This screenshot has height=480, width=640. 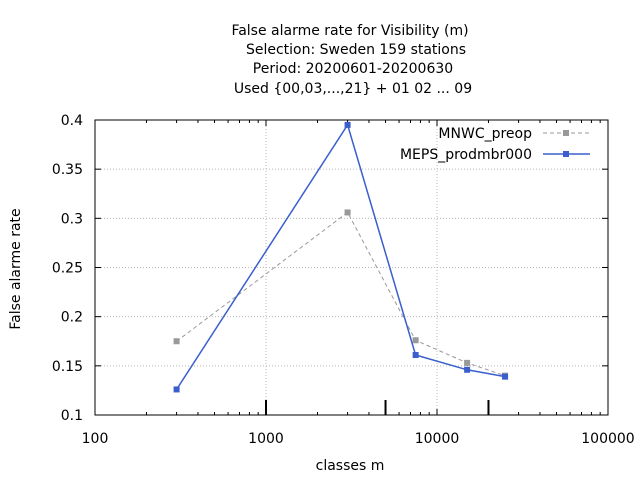 I want to click on title-line-1: False alarme rate for Visibility (m), so click(x=349, y=31).